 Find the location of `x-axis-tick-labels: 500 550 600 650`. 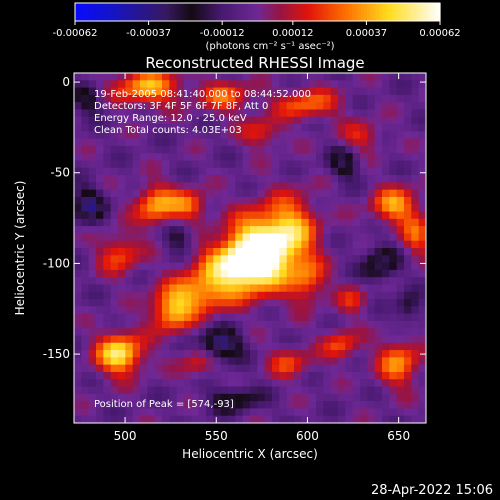

x-axis-tick-labels: 500 550 600 650 is located at coordinates (262, 436).